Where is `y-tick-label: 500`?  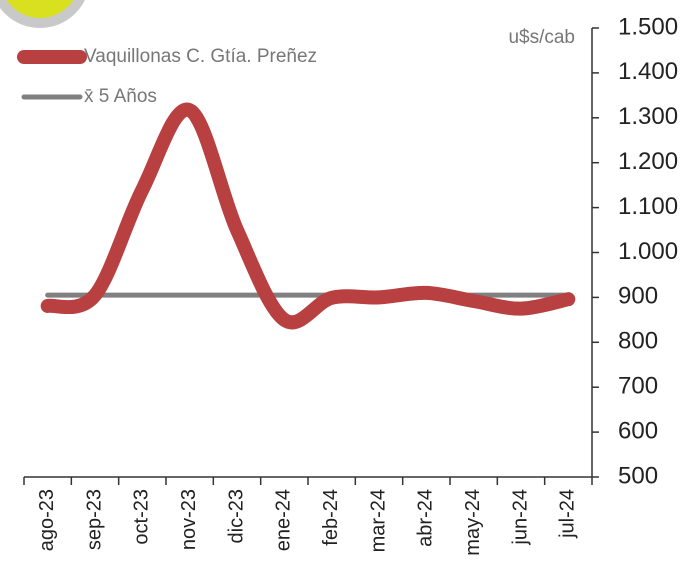 y-tick-label: 500 is located at coordinates (638, 475).